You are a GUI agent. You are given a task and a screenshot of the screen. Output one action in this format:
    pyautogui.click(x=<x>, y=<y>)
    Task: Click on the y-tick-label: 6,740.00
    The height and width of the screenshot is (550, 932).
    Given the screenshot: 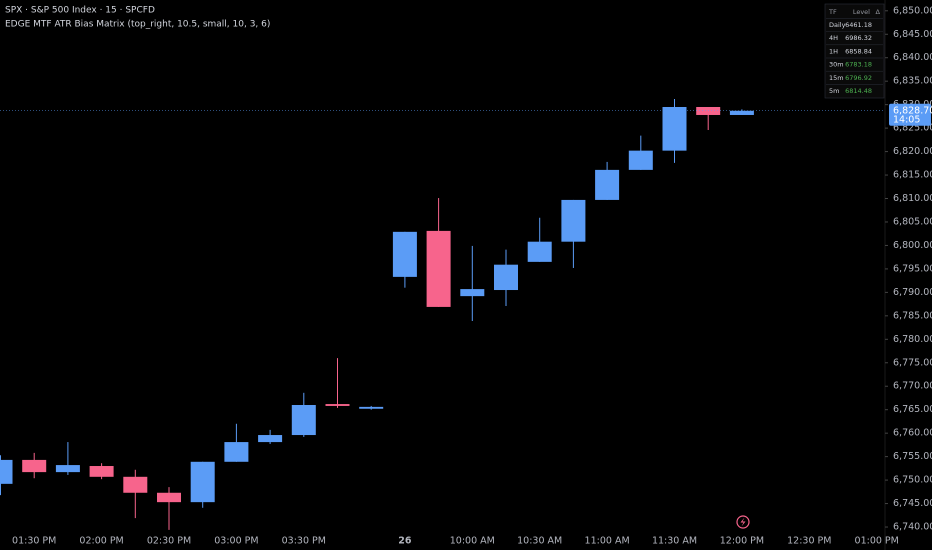 What is the action you would take?
    pyautogui.click(x=912, y=527)
    